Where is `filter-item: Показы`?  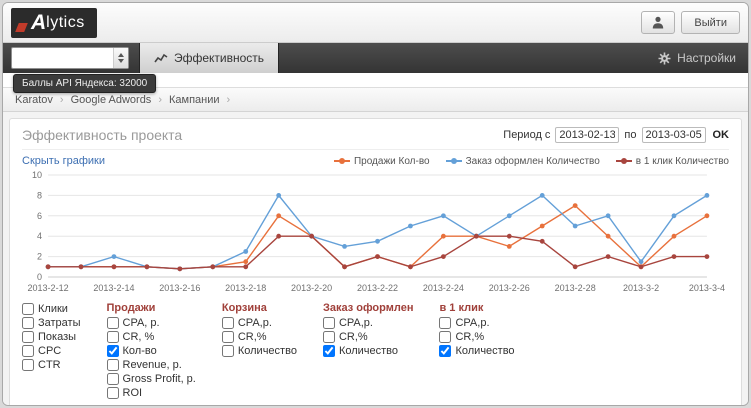
filter-item: Показы is located at coordinates (51, 337).